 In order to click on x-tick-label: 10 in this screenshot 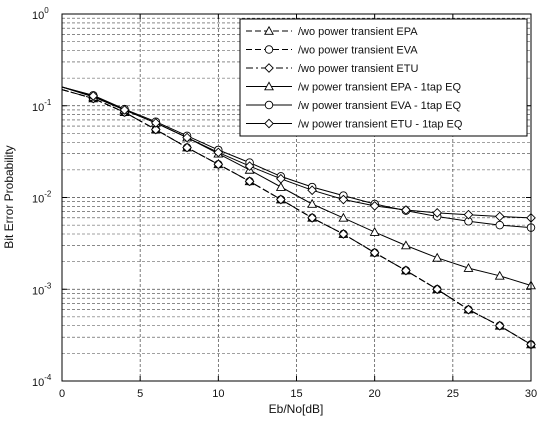, I will do `click(218, 394)`.